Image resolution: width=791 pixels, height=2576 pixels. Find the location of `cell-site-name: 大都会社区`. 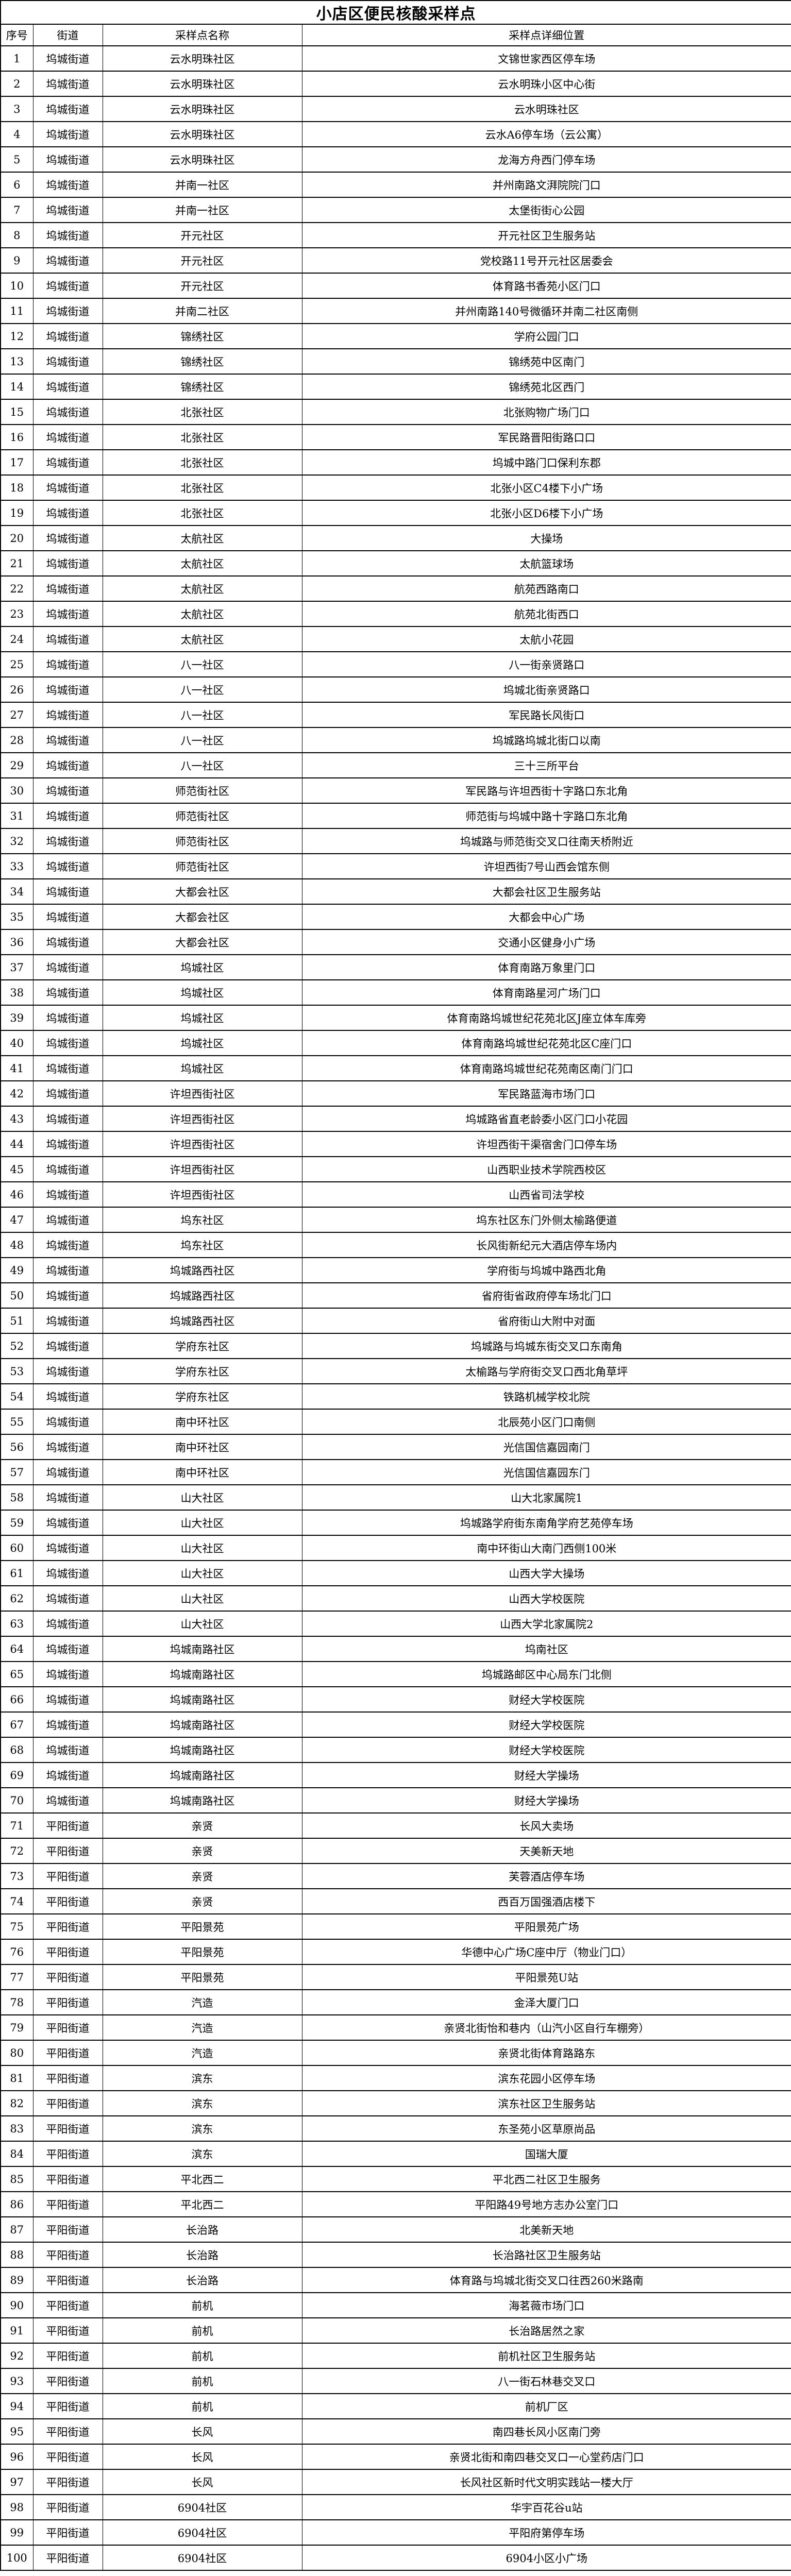

cell-site-name: 大都会社区 is located at coordinates (202, 942).